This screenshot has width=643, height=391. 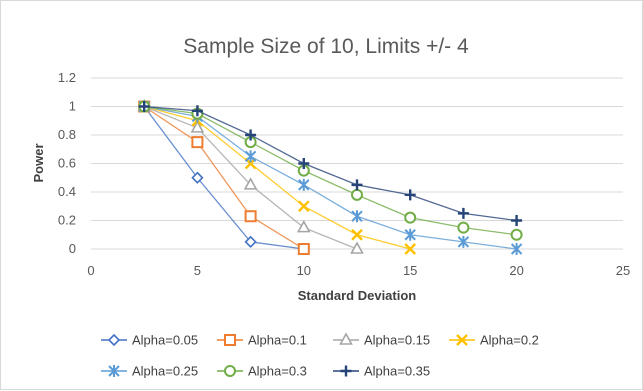 I want to click on y-tick-label: 0.4, so click(x=67, y=191).